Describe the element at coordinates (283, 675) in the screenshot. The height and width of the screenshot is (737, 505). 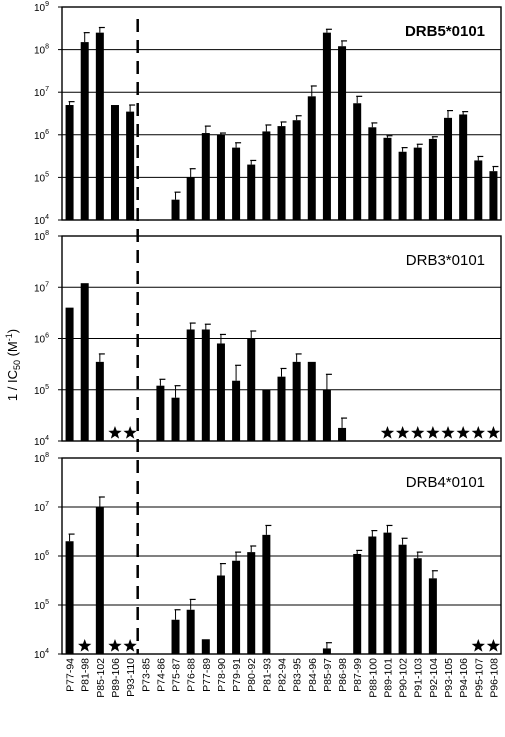
I see `x-tick-label: P82-94` at that location.